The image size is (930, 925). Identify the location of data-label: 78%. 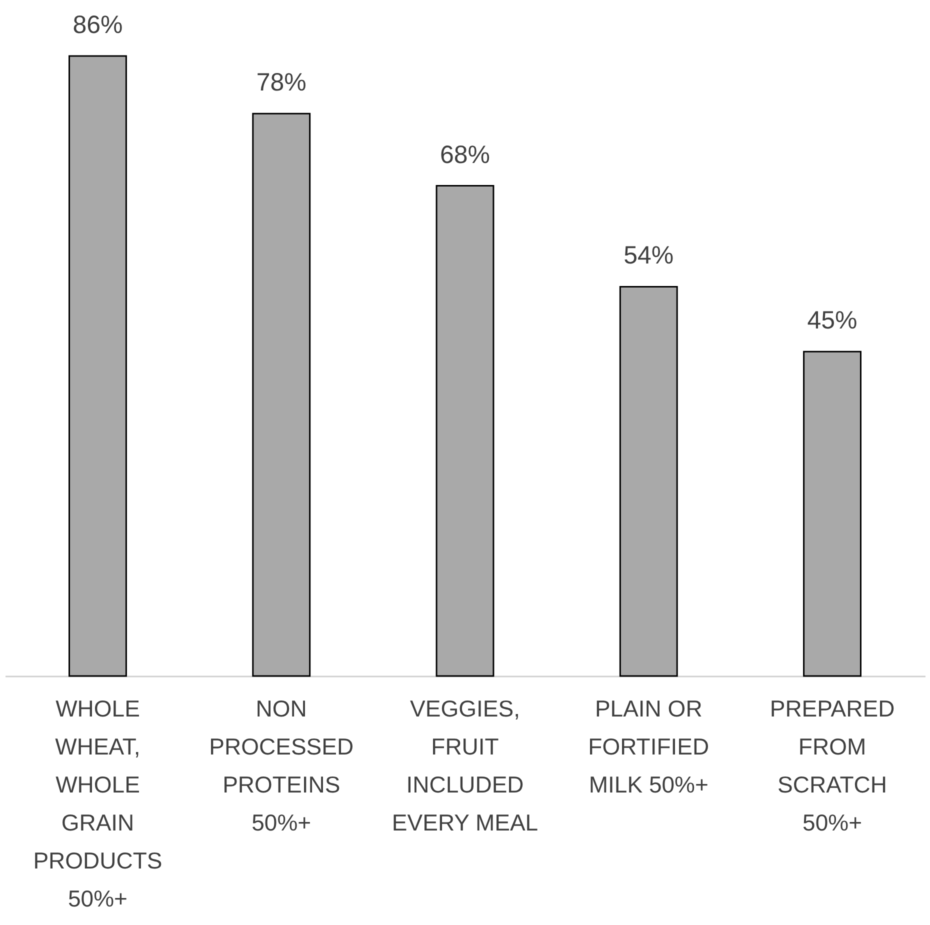
(281, 82).